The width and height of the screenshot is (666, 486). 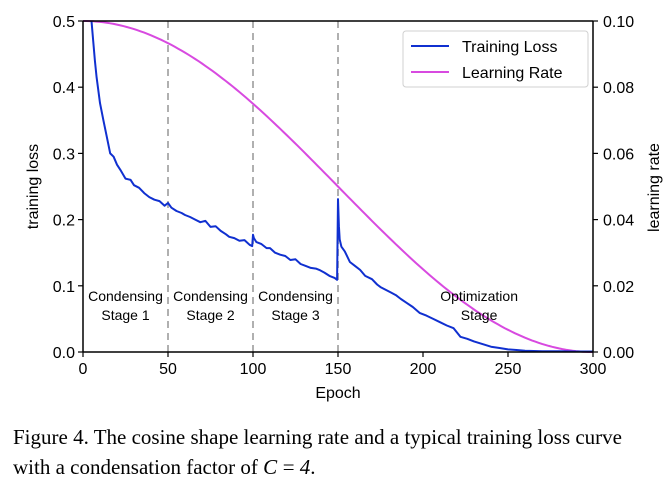 What do you see at coordinates (509, 47) in the screenshot?
I see `legend-label: Training Loss` at bounding box center [509, 47].